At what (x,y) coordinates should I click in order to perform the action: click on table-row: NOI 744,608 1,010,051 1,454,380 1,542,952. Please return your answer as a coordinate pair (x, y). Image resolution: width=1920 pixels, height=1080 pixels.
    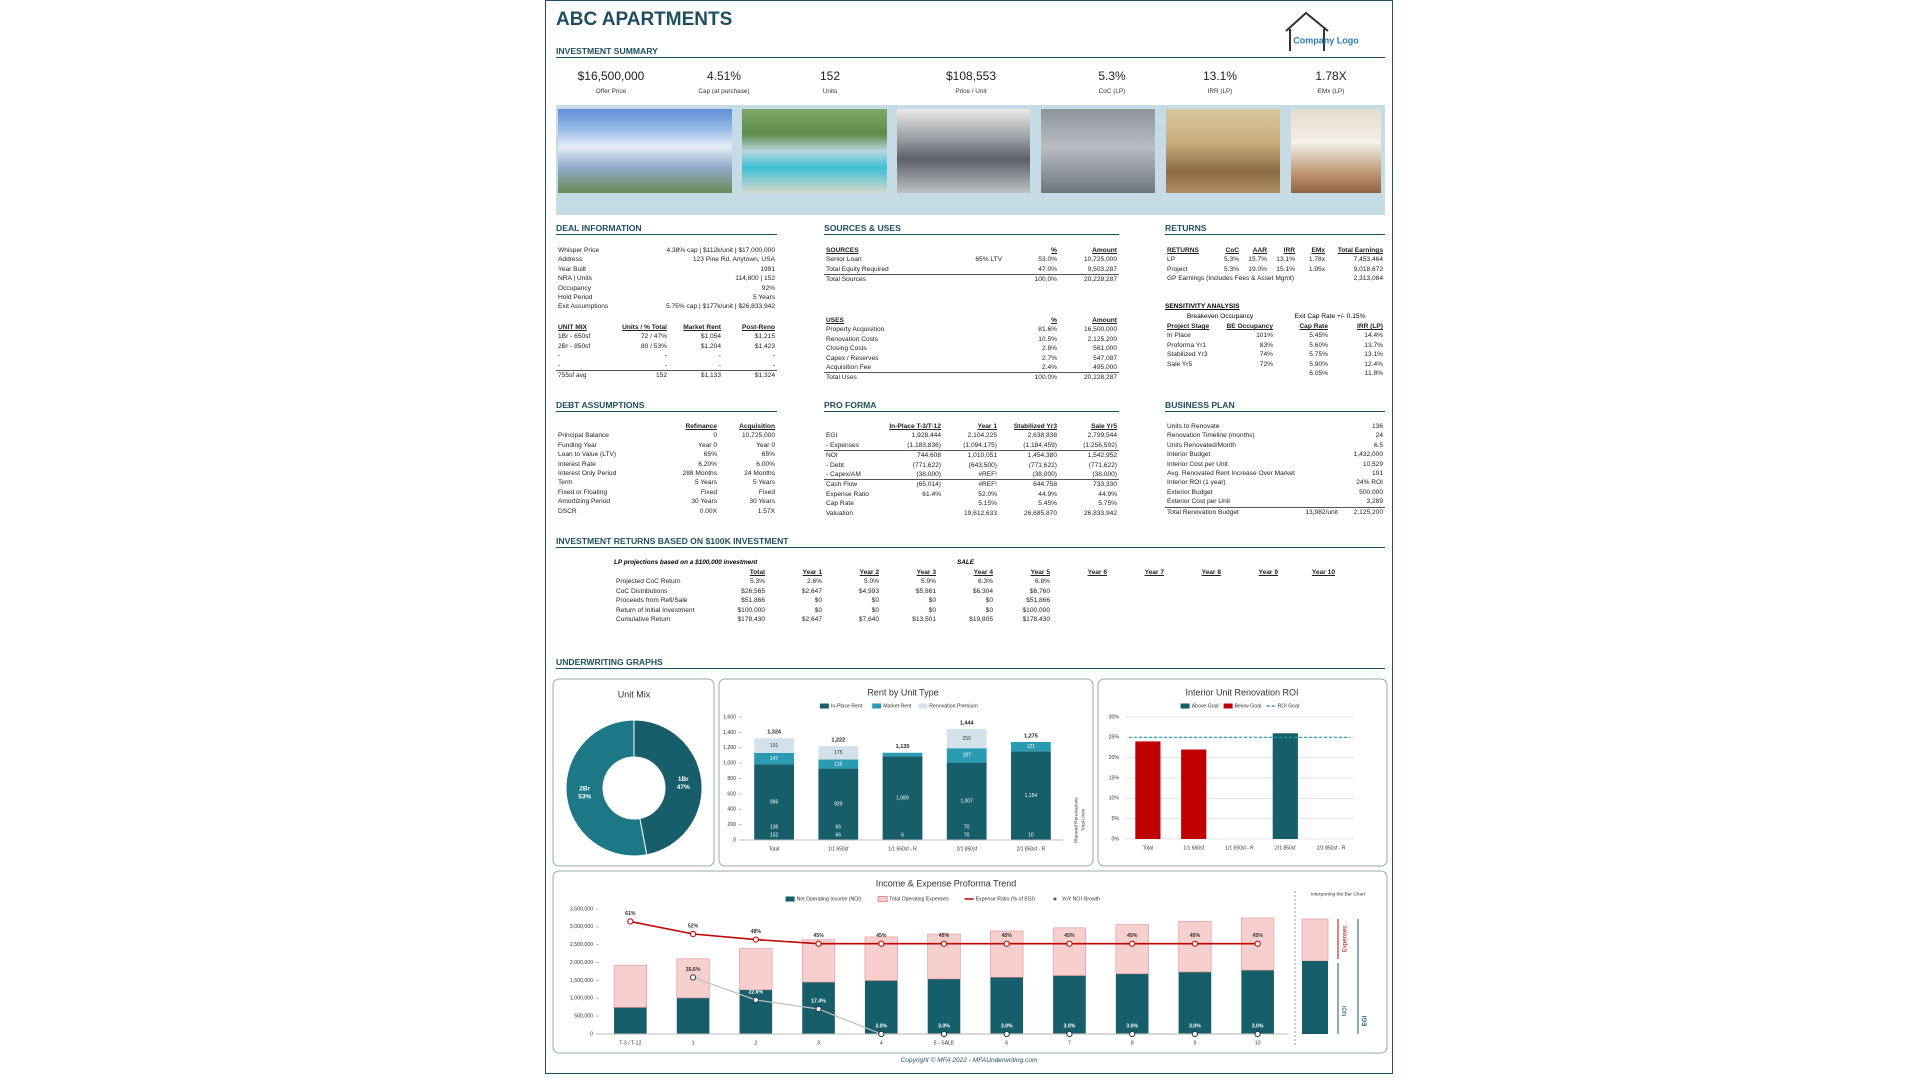
    Looking at the image, I should click on (971, 455).